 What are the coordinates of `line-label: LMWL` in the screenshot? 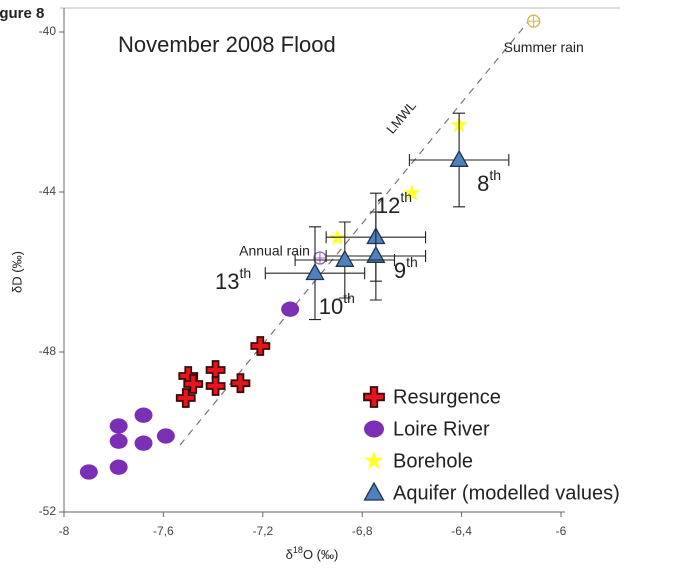 It's located at (401, 117).